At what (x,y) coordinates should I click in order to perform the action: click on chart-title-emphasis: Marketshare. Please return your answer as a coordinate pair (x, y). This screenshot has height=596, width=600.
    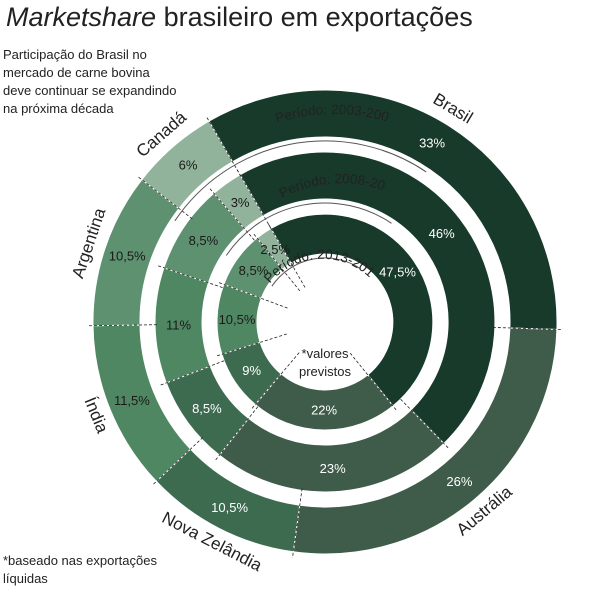
    Looking at the image, I should click on (81, 17).